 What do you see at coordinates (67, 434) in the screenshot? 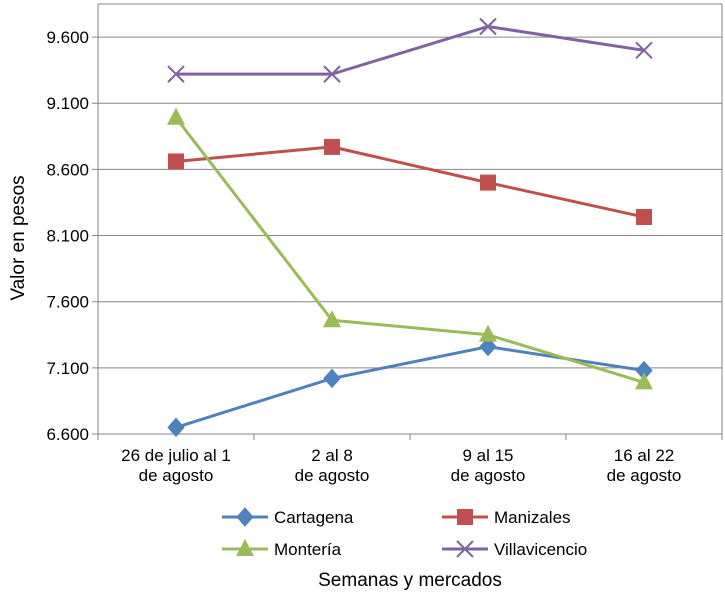
I see `y-tick-label: 6.600` at bounding box center [67, 434].